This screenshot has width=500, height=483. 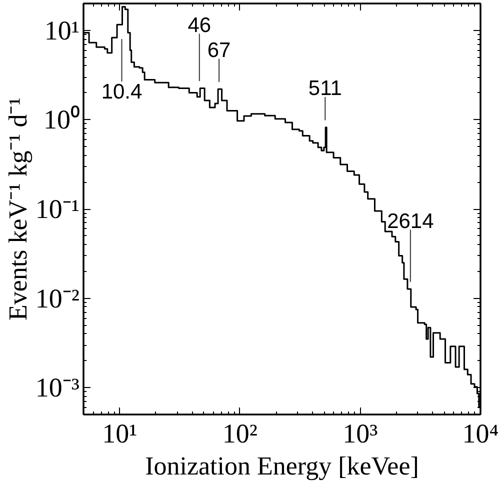 I want to click on x-tick-label: 10⁴, so click(x=480, y=433).